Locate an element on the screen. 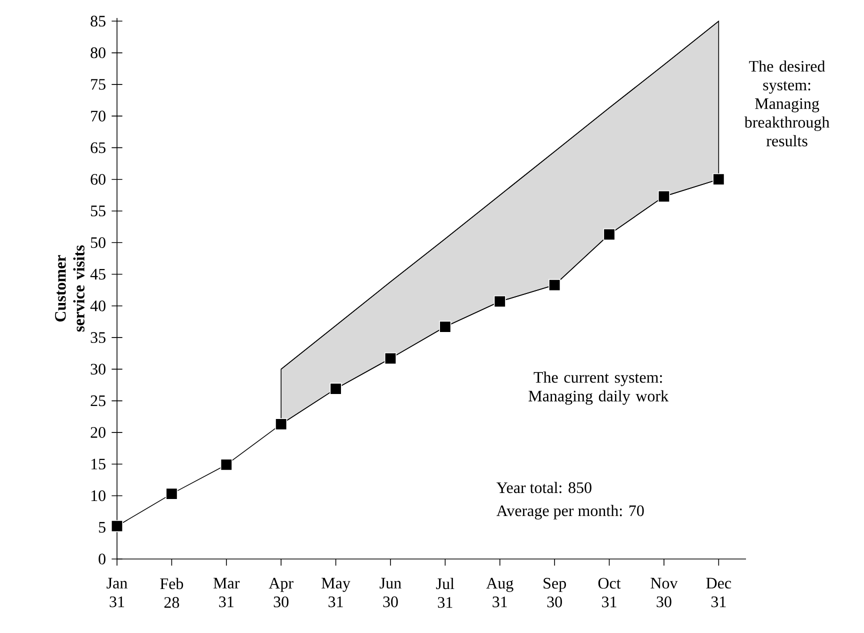 The image size is (864, 633). y-tick-label: 50 is located at coordinates (98, 242).